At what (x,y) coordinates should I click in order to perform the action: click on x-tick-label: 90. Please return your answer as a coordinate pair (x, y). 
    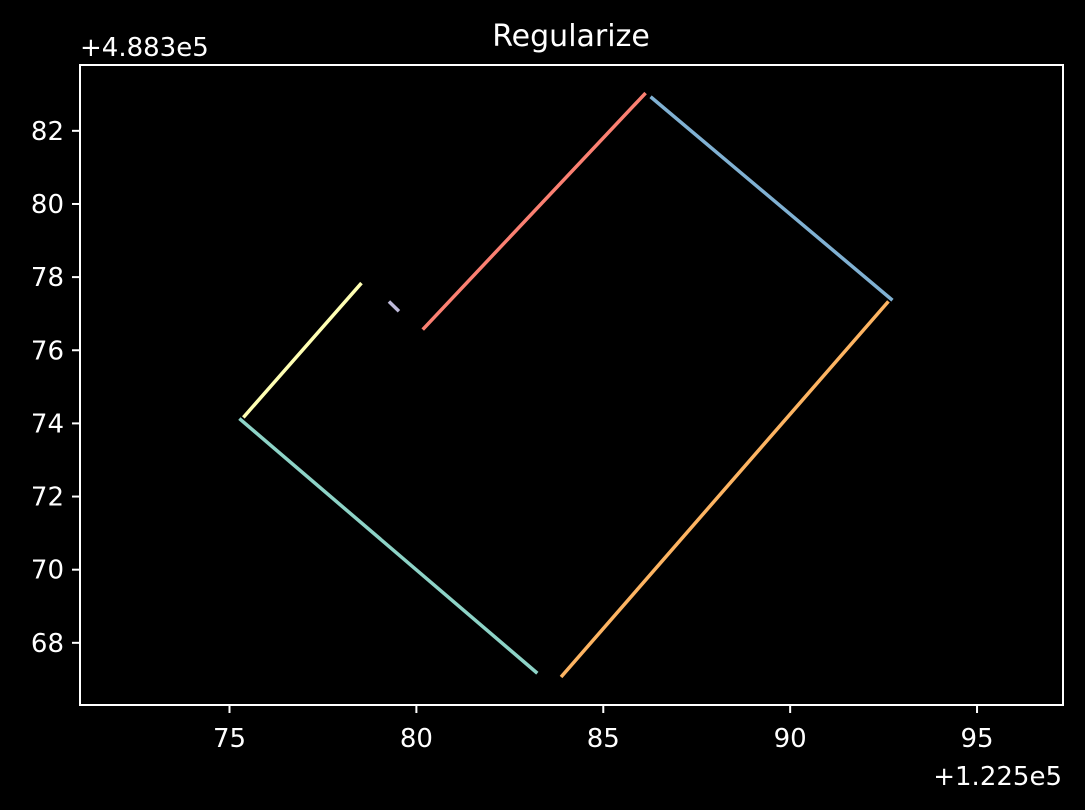
    Looking at the image, I should click on (790, 739).